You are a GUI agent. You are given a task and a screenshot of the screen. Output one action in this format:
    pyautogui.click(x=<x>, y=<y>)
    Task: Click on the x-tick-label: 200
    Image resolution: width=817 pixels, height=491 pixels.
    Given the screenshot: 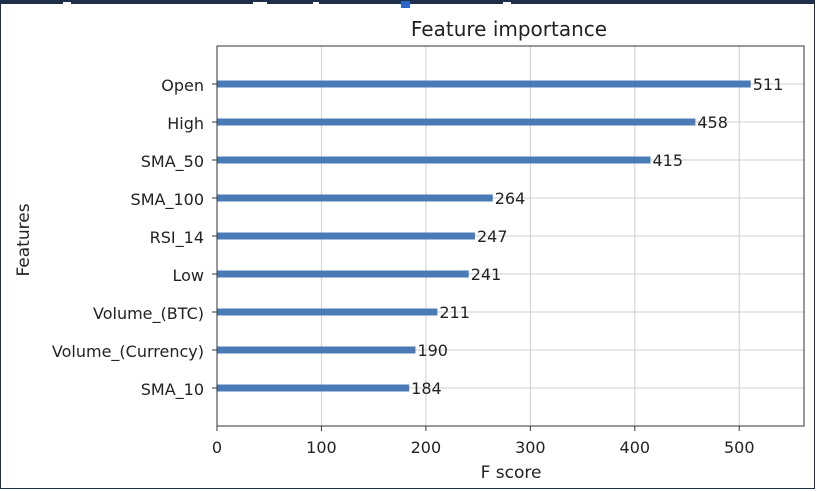 What is the action you would take?
    pyautogui.click(x=426, y=447)
    